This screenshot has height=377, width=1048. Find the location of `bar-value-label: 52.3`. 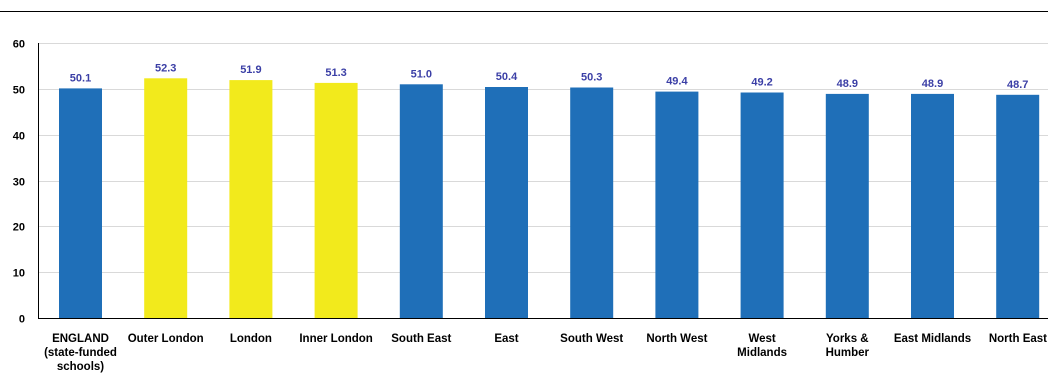

bar-value-label: 52.3 is located at coordinates (165, 68).